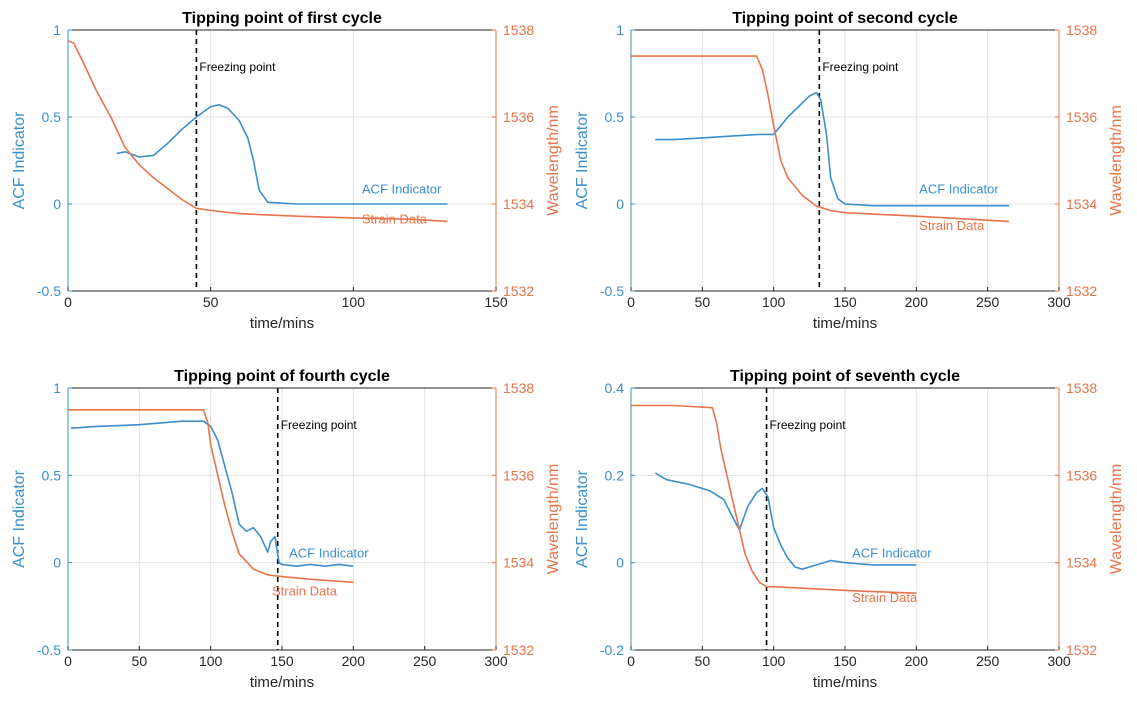  Describe the element at coordinates (615, 475) in the screenshot. I see `y-tick-label: 0.2` at that location.